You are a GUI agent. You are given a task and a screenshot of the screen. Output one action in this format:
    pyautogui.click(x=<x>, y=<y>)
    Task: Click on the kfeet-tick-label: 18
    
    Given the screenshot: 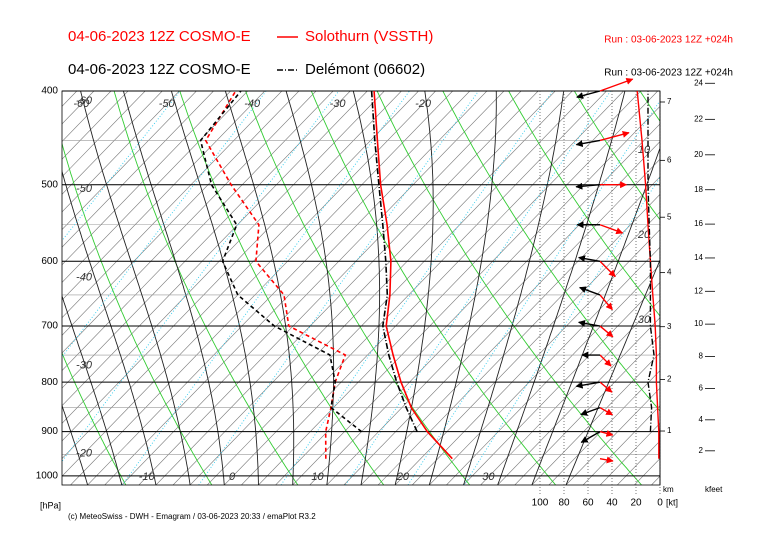 What is the action you would take?
    pyautogui.click(x=698, y=189)
    